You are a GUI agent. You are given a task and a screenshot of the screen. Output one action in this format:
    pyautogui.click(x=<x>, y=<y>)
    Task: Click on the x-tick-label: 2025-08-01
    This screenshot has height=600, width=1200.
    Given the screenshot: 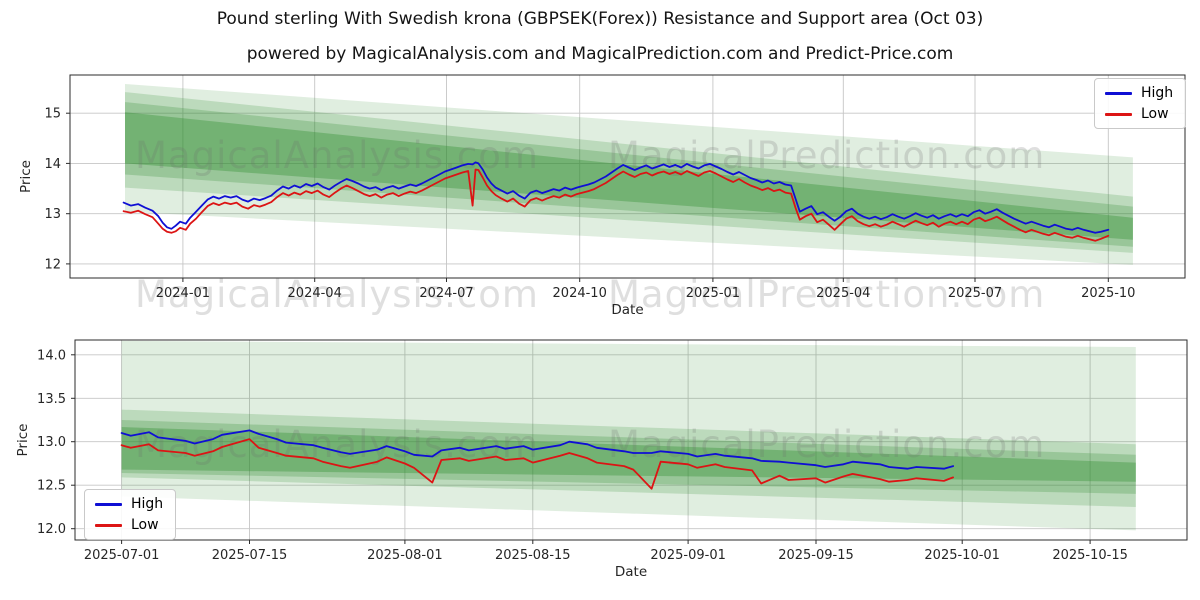 What is the action you would take?
    pyautogui.click(x=405, y=555)
    